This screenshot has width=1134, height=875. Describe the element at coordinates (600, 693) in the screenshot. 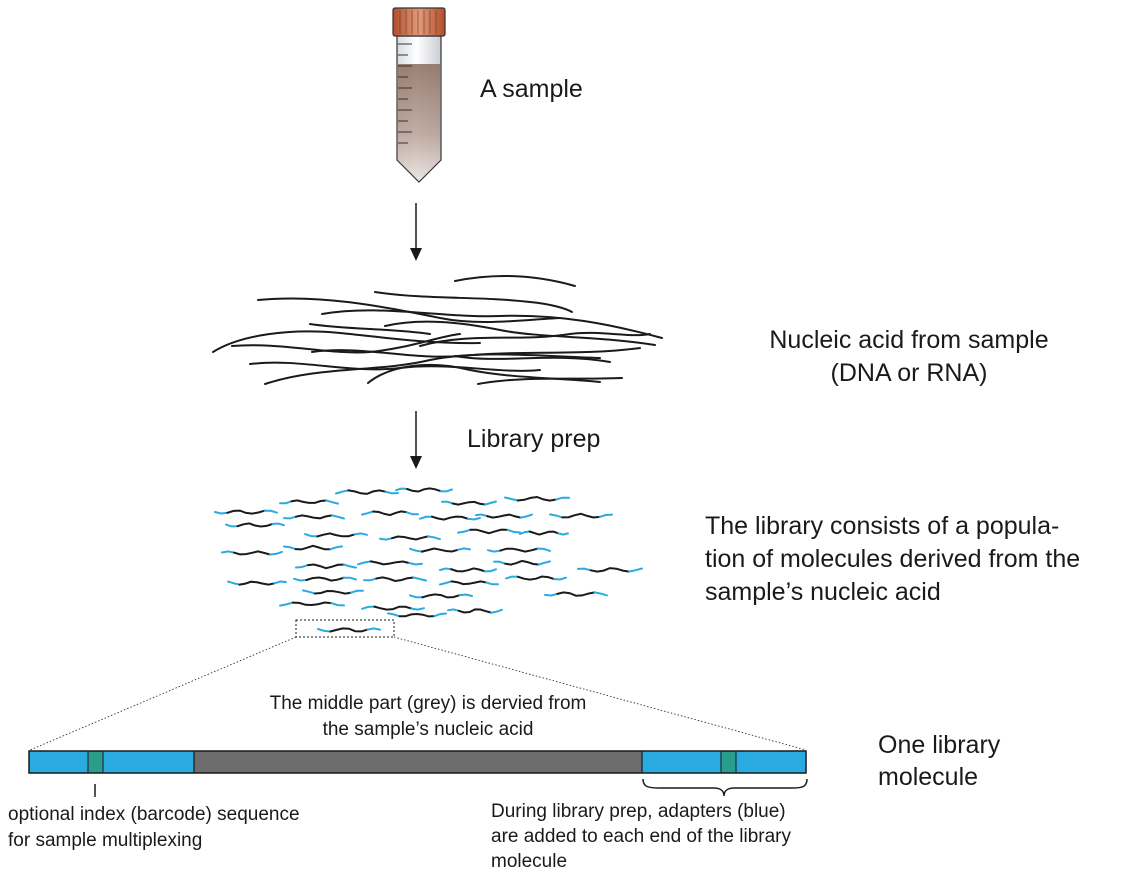

I see `zoom-line-right` at that location.